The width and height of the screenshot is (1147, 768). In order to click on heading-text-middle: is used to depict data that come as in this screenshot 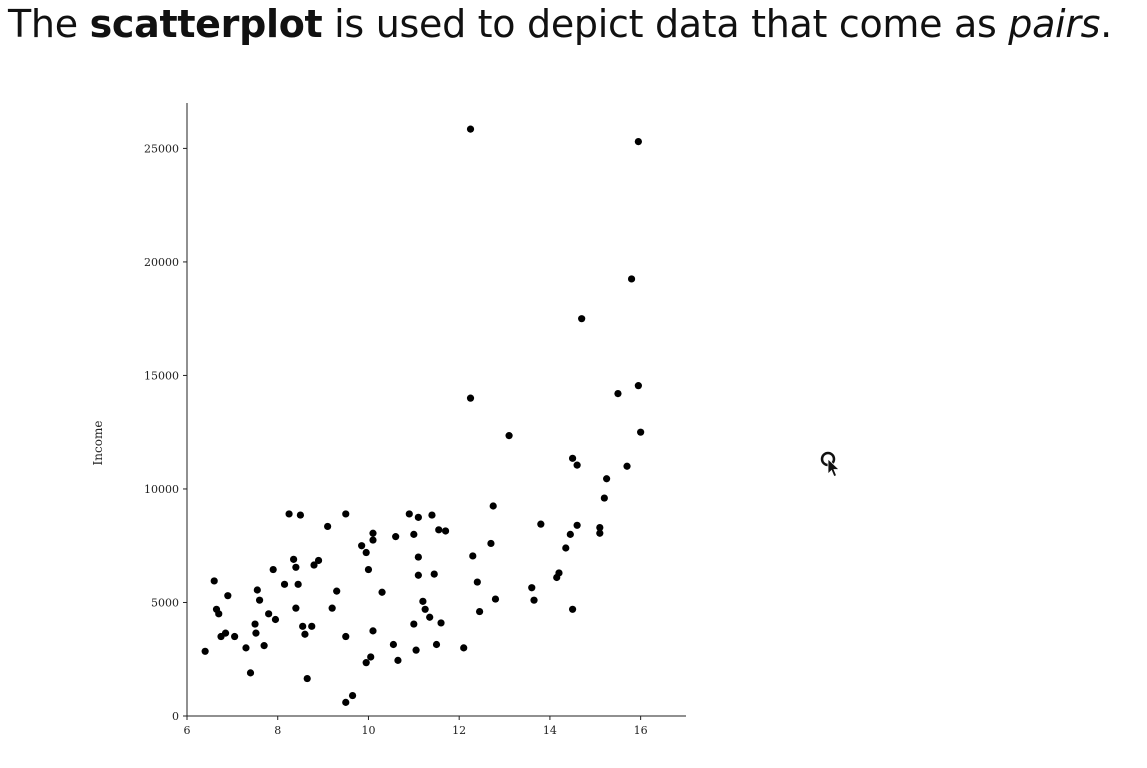, I will do `click(665, 24)`.